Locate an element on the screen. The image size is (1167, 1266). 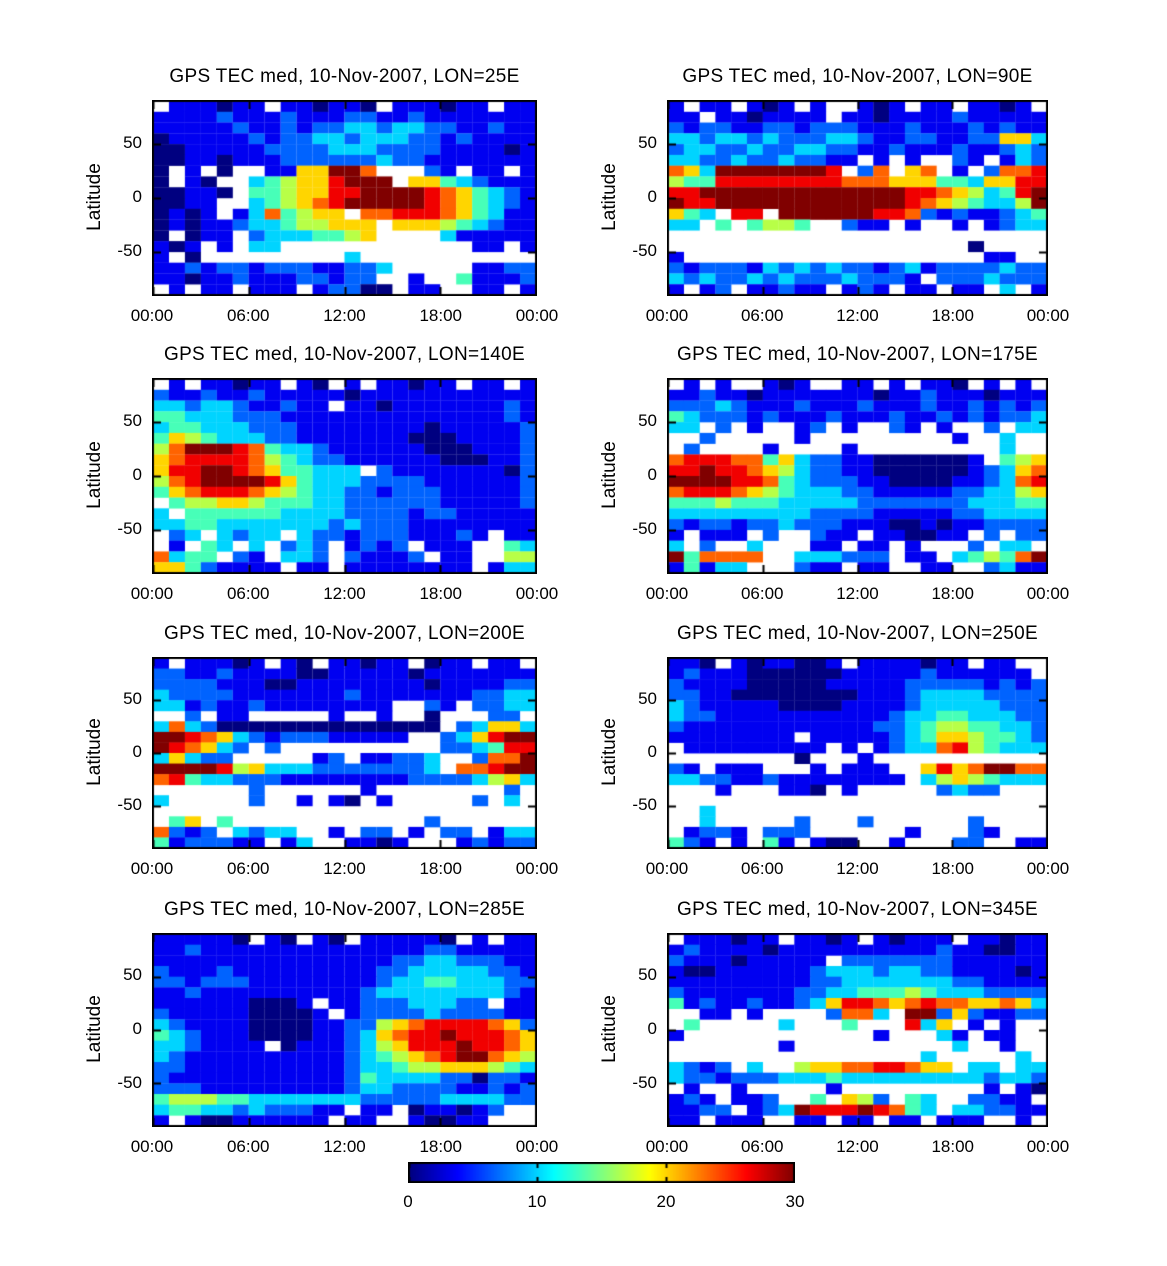
colorbar-tick: 0 is located at coordinates (408, 1201).